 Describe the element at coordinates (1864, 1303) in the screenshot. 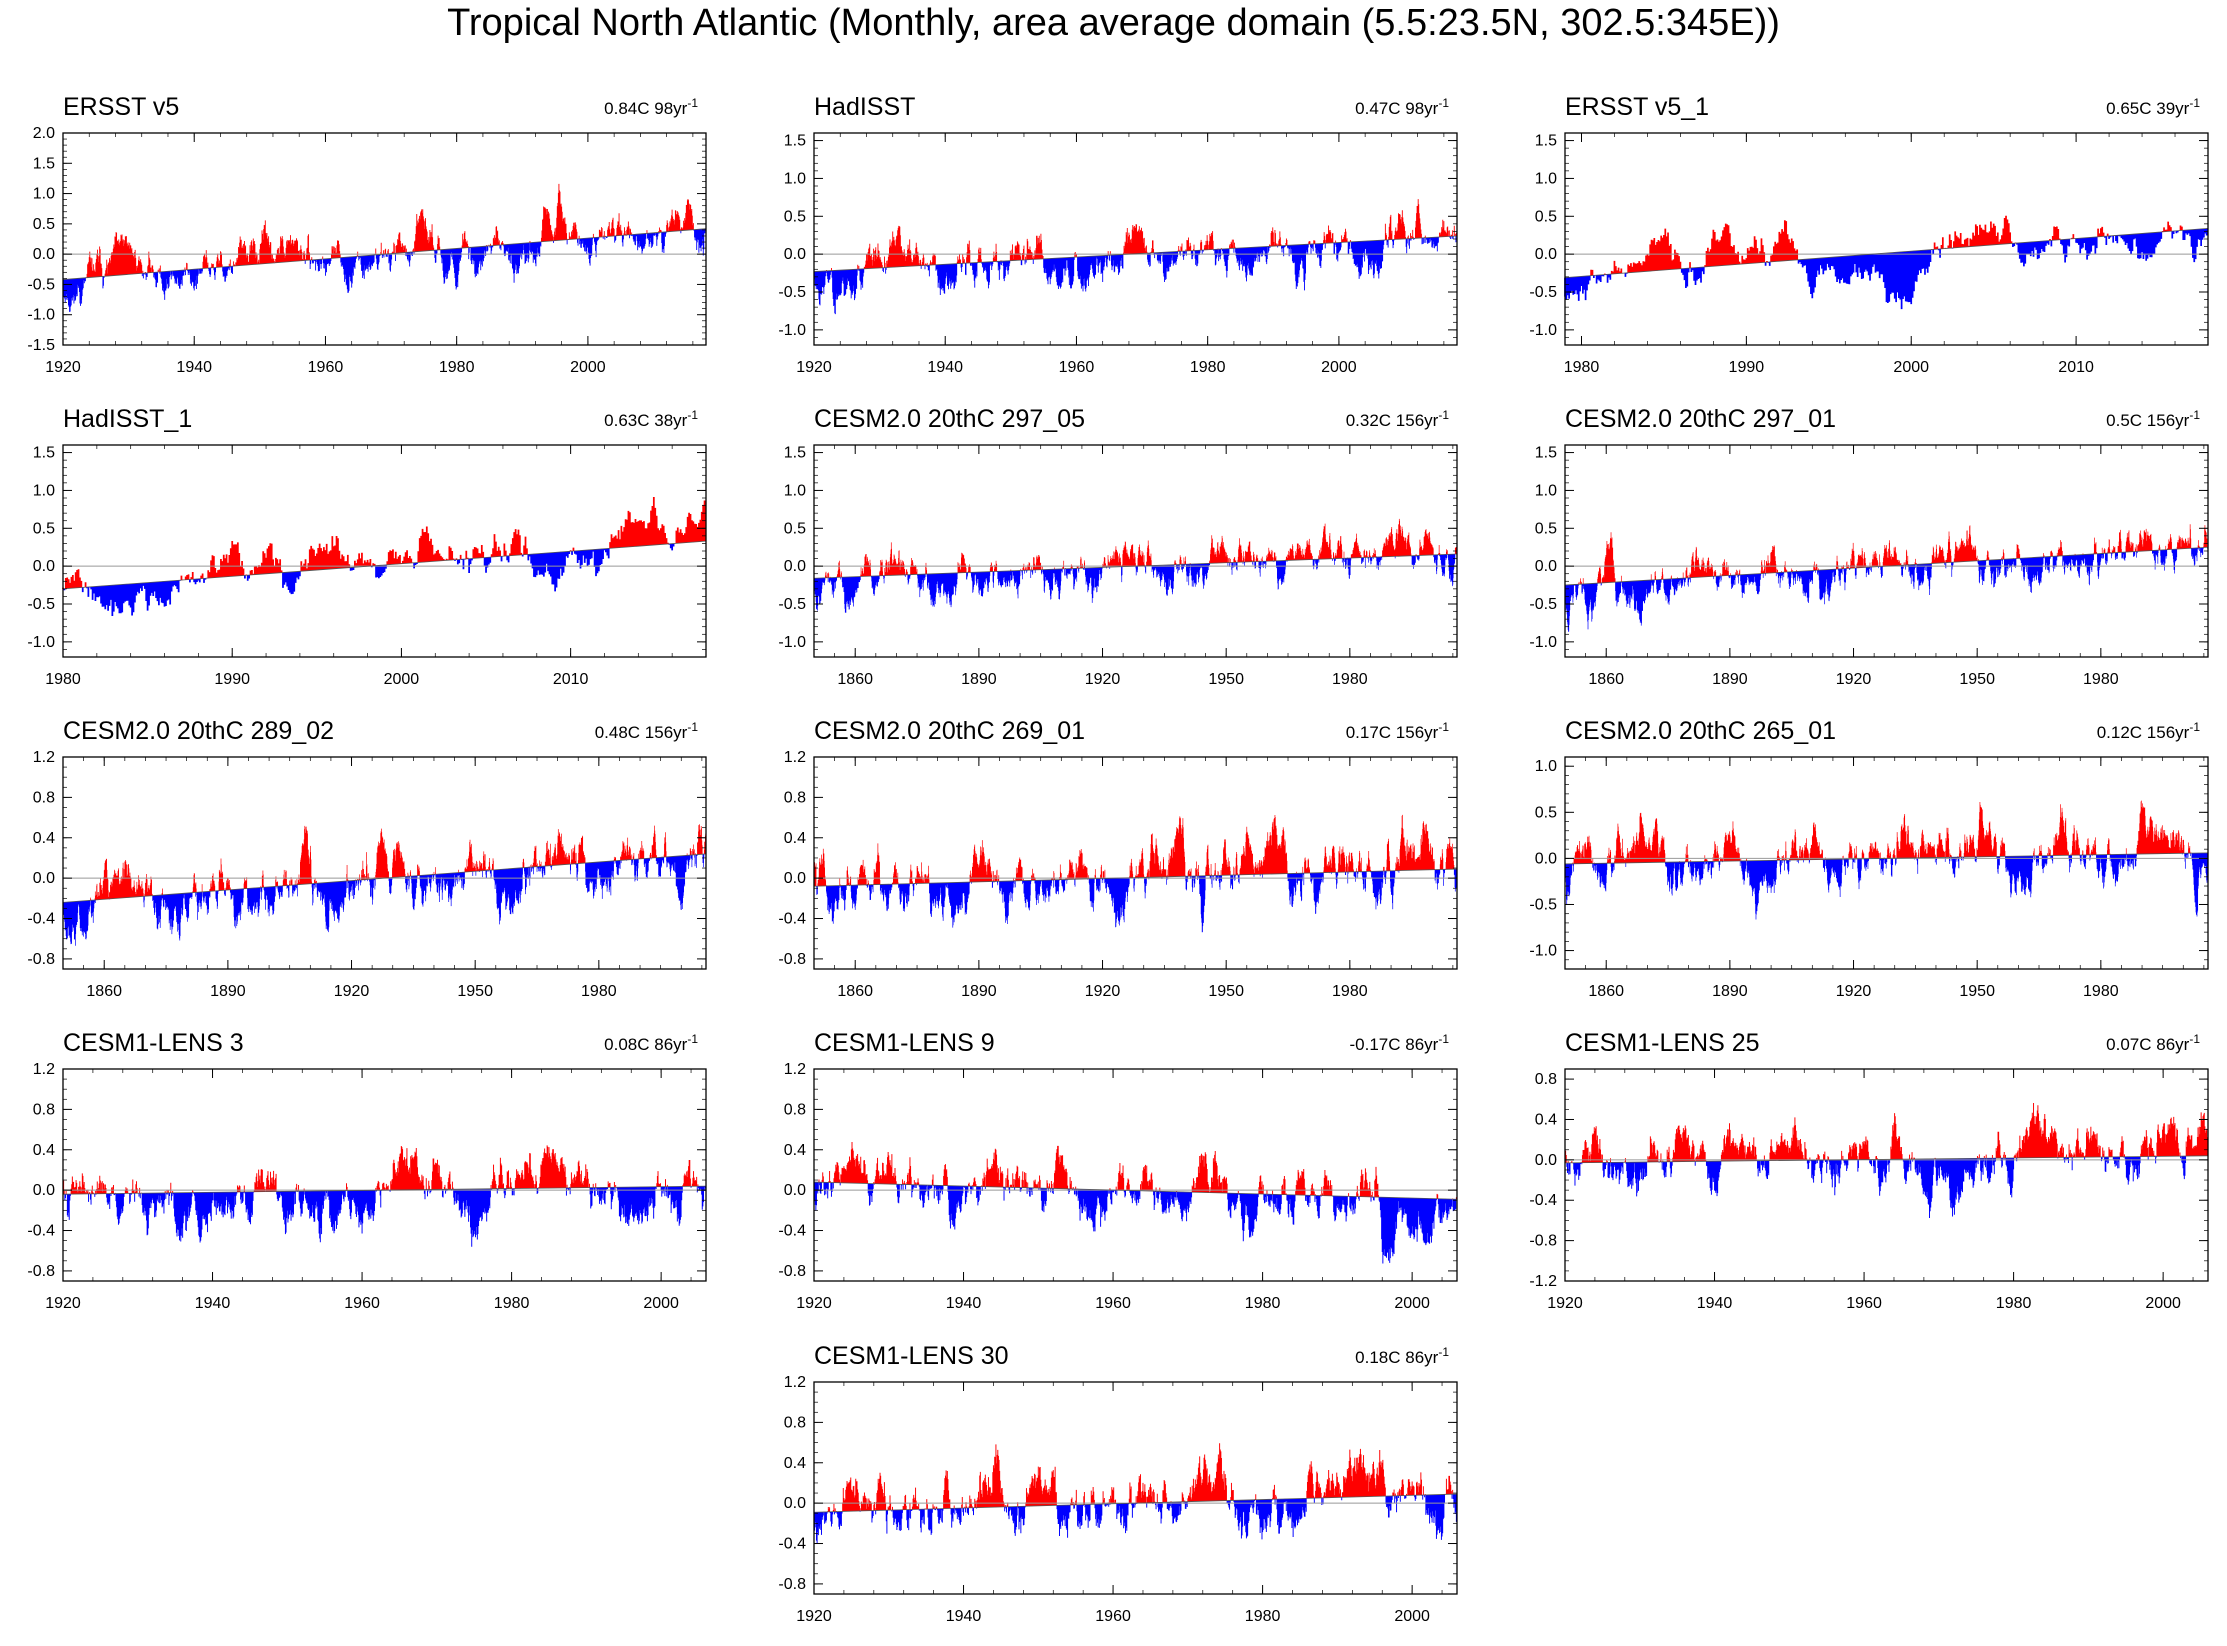

I see `x-tick-label: 1960` at that location.